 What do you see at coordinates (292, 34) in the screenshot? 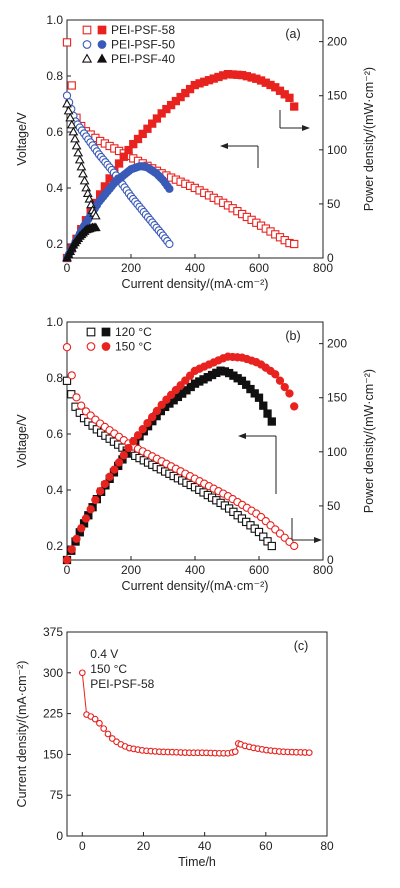
I see `panel-label: (a)` at bounding box center [292, 34].